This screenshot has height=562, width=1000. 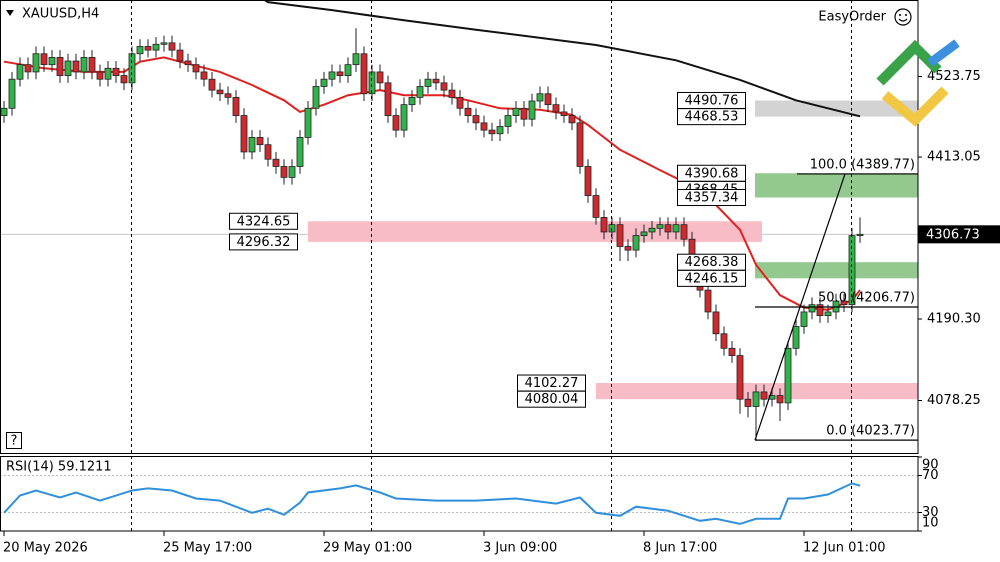 I want to click on moving-average, so click(x=561, y=59).